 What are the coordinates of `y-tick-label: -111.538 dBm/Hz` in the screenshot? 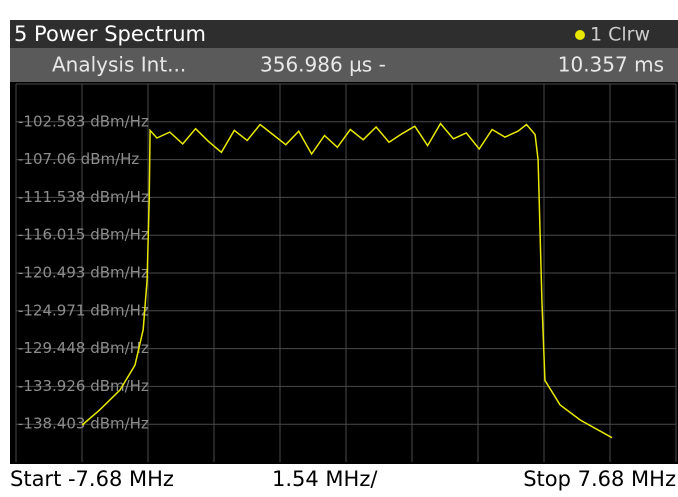 It's located at (83, 197).